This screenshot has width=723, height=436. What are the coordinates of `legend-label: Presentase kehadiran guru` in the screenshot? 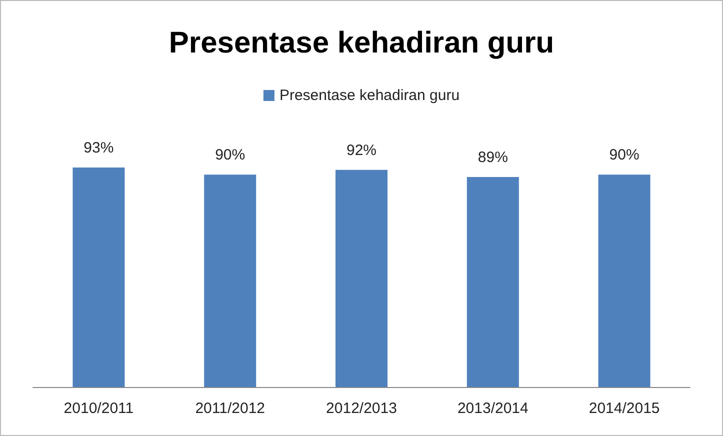 It's located at (369, 95).